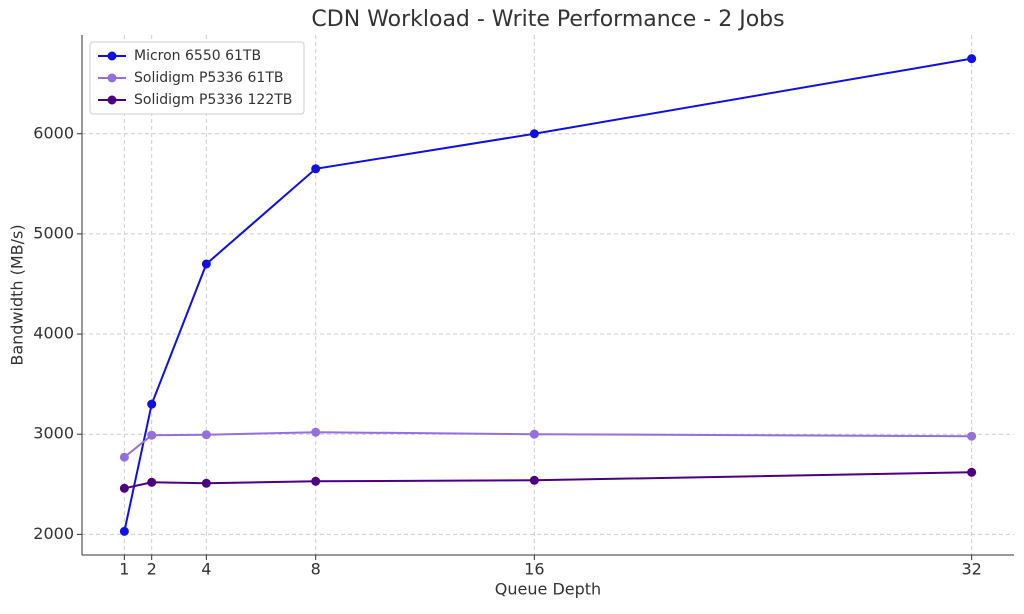  What do you see at coordinates (53, 132) in the screenshot?
I see `y-tick-label: 6000` at bounding box center [53, 132].